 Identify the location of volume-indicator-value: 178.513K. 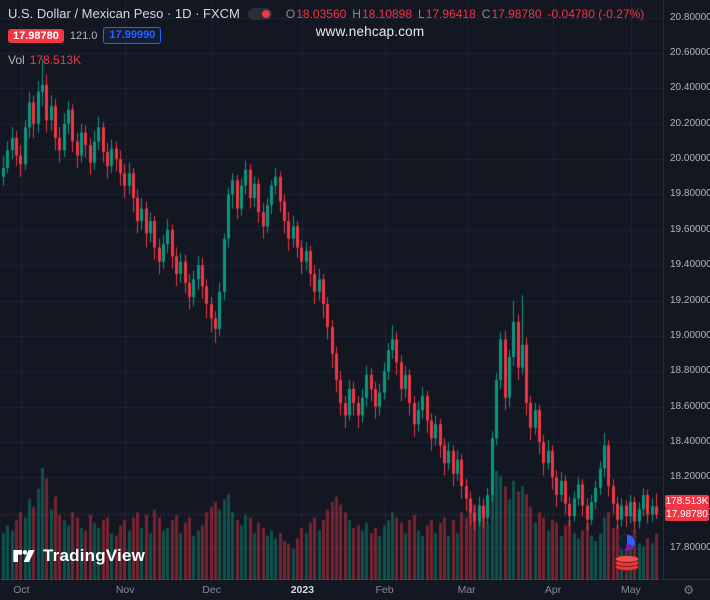
(55, 59).